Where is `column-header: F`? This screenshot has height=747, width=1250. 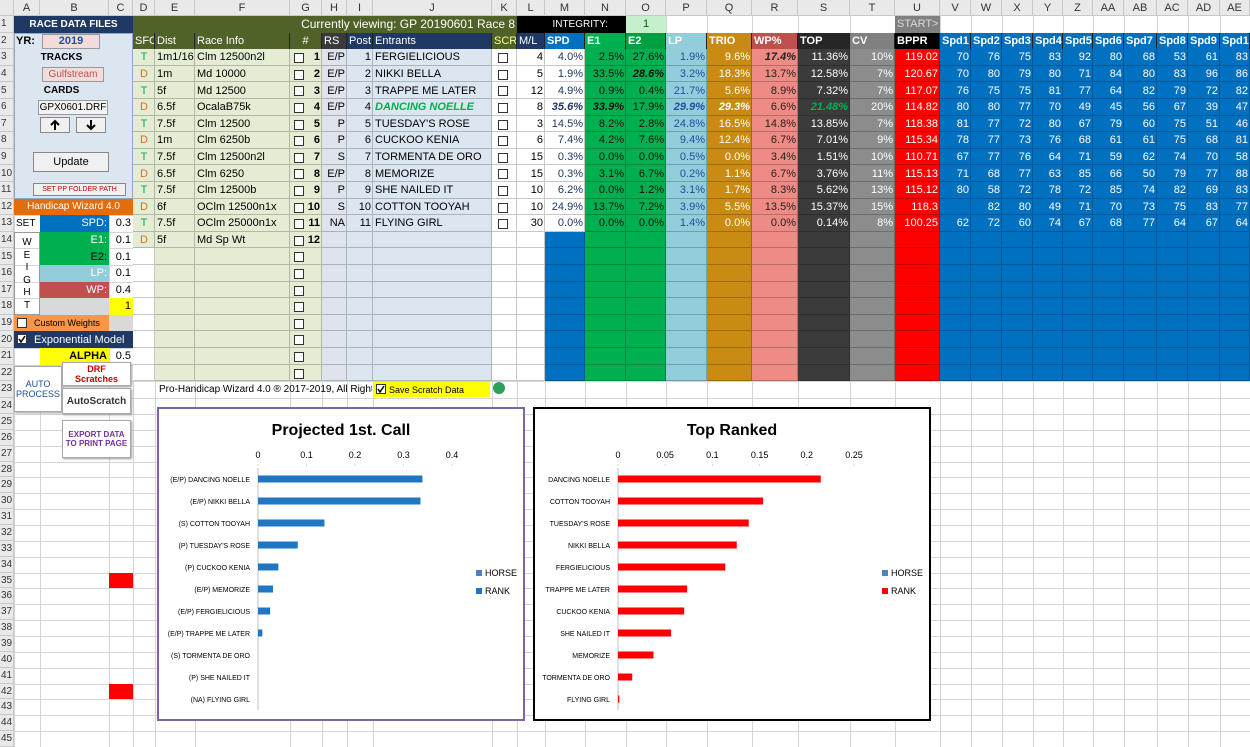
column-header: F is located at coordinates (242, 8).